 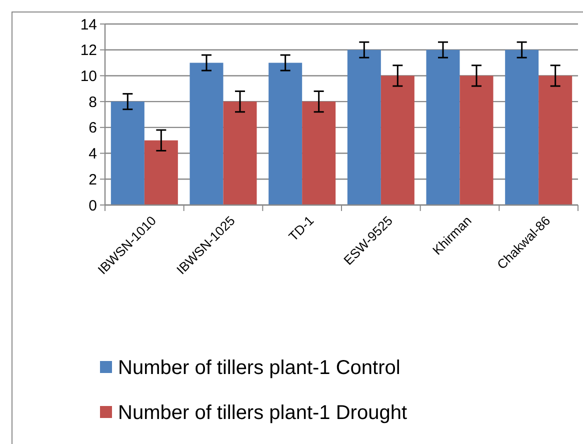 I want to click on y-tick-label: 8, so click(x=92, y=102).